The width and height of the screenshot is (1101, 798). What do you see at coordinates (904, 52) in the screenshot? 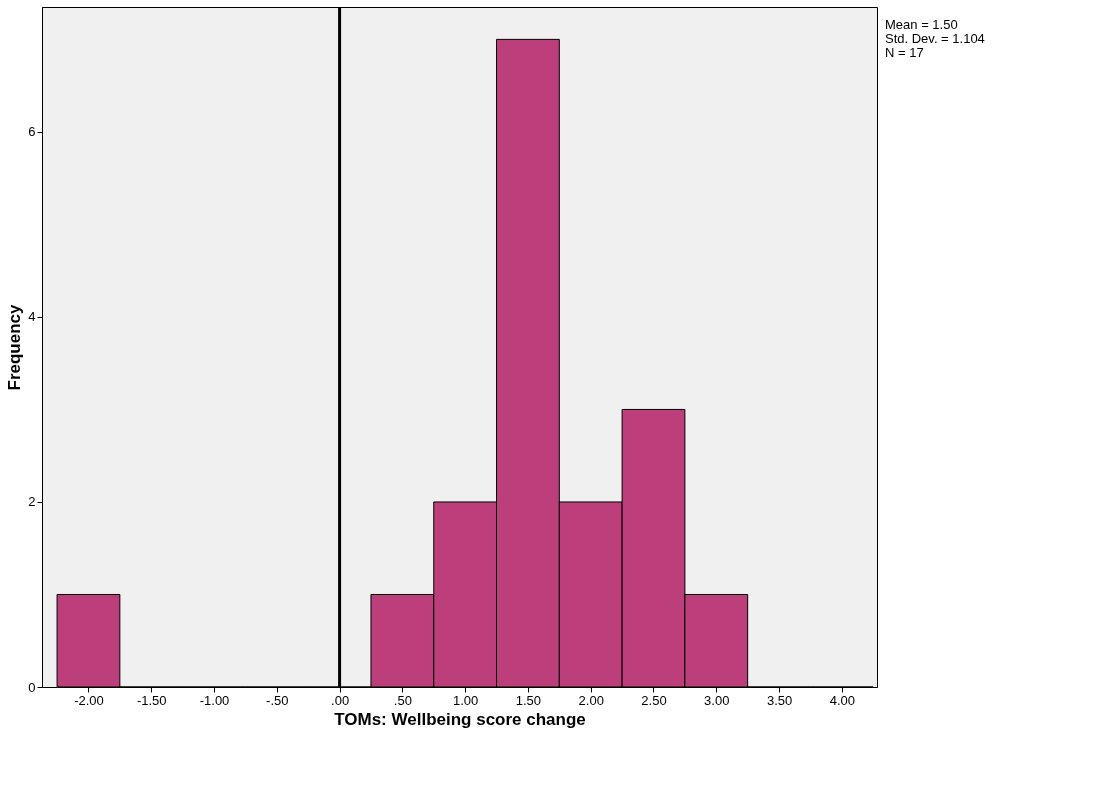
I see `text: N = 17` at bounding box center [904, 52].